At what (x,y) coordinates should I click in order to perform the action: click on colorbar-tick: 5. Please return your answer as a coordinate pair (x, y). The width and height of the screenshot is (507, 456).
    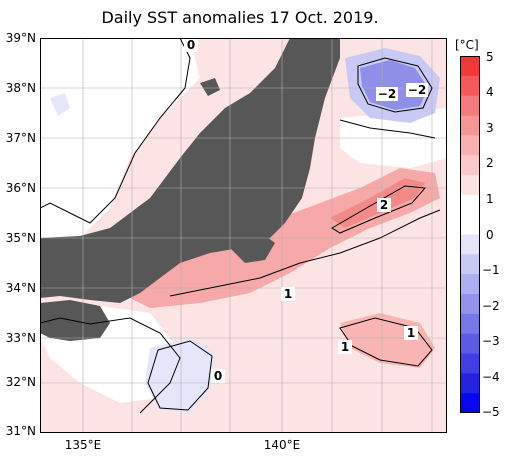
    Looking at the image, I should click on (490, 57).